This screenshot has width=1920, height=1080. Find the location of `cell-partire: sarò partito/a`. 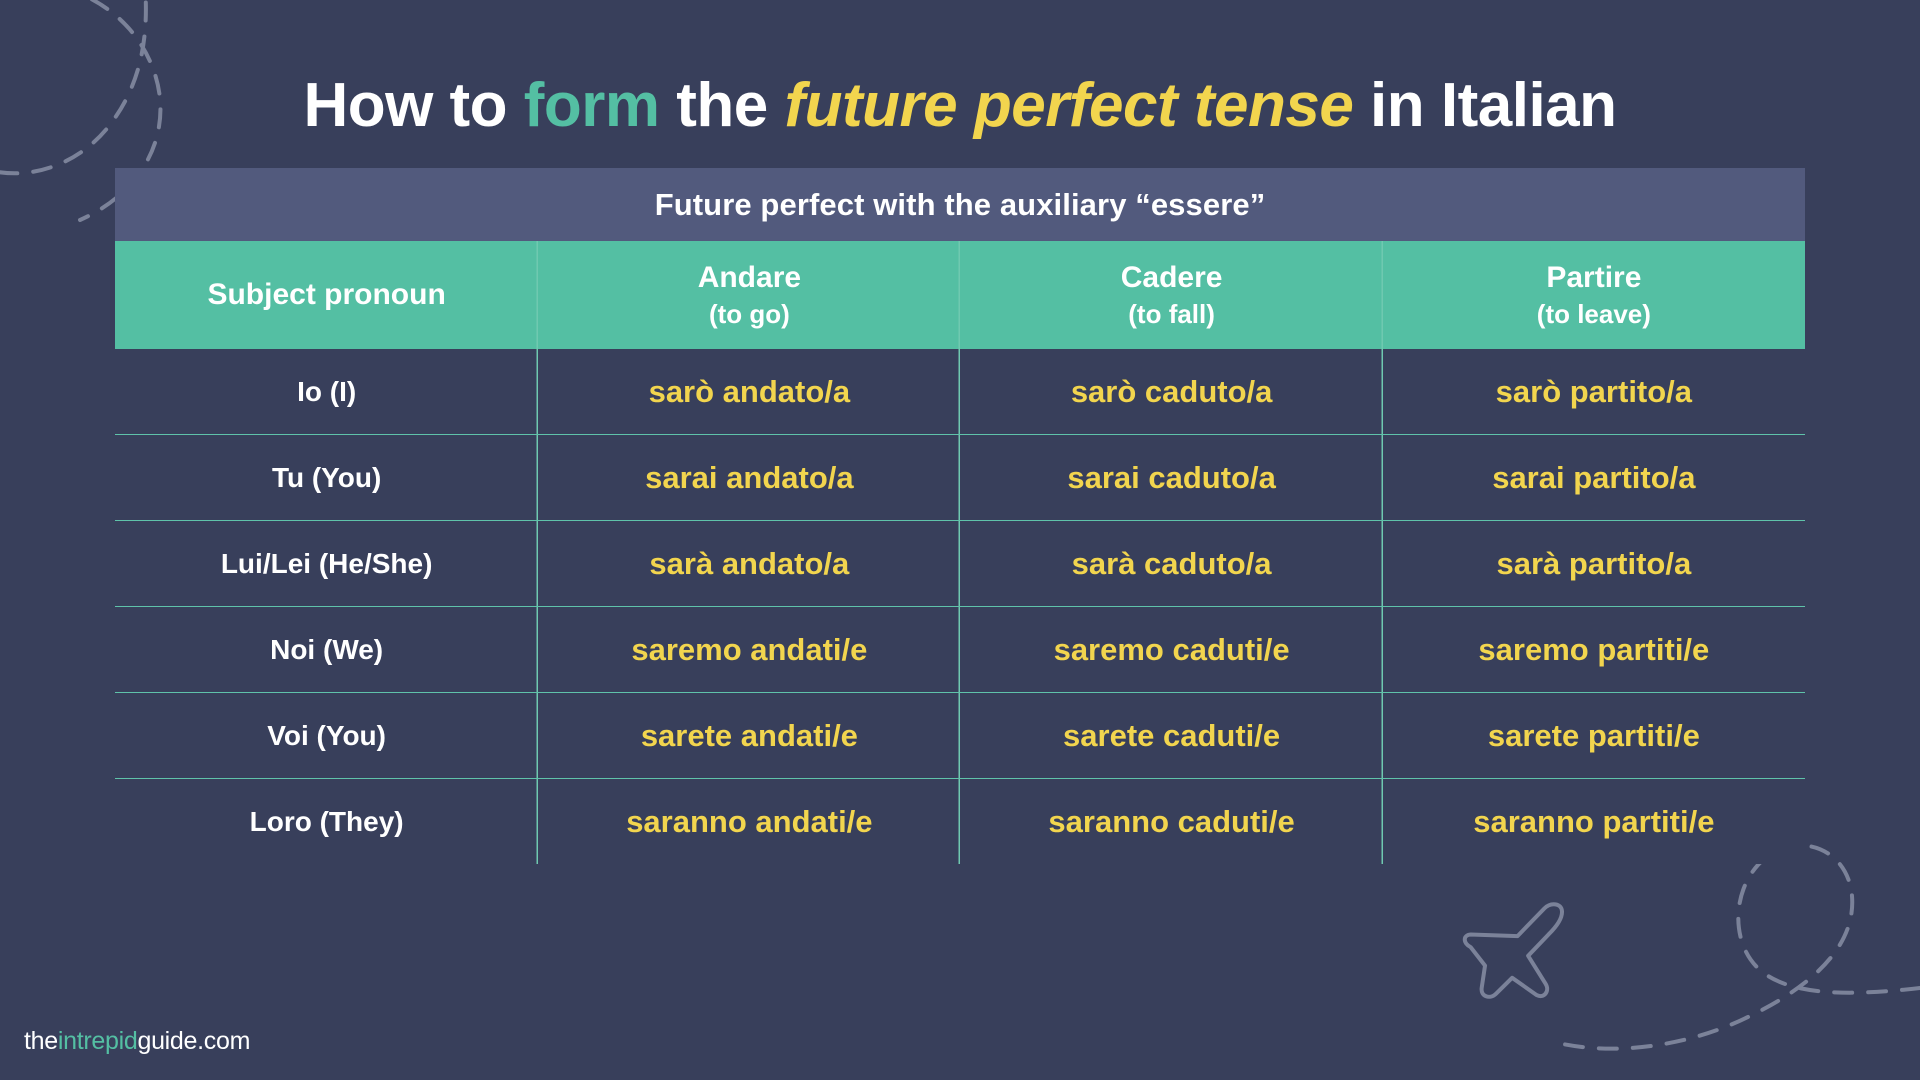

cell-partire: sarò partito/a is located at coordinates (1593, 392).